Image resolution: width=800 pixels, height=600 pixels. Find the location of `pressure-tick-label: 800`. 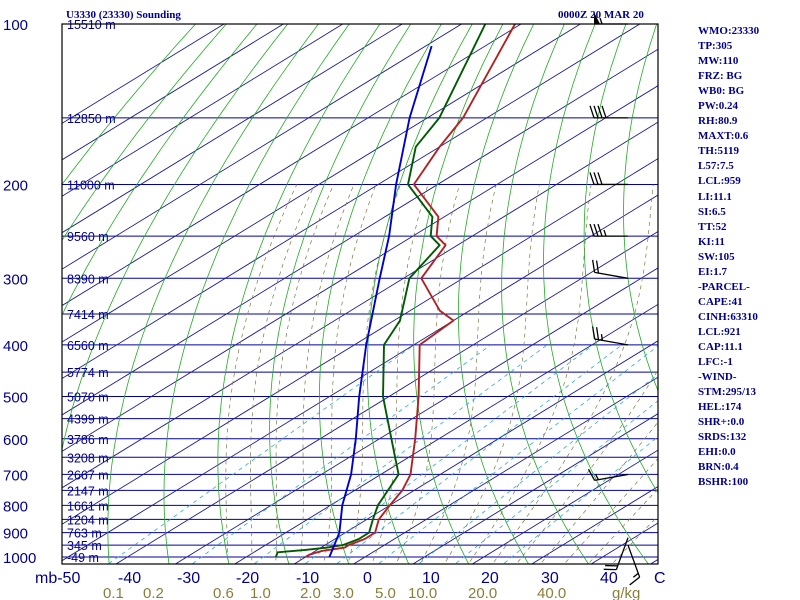

pressure-tick-label: 800 is located at coordinates (15, 506).